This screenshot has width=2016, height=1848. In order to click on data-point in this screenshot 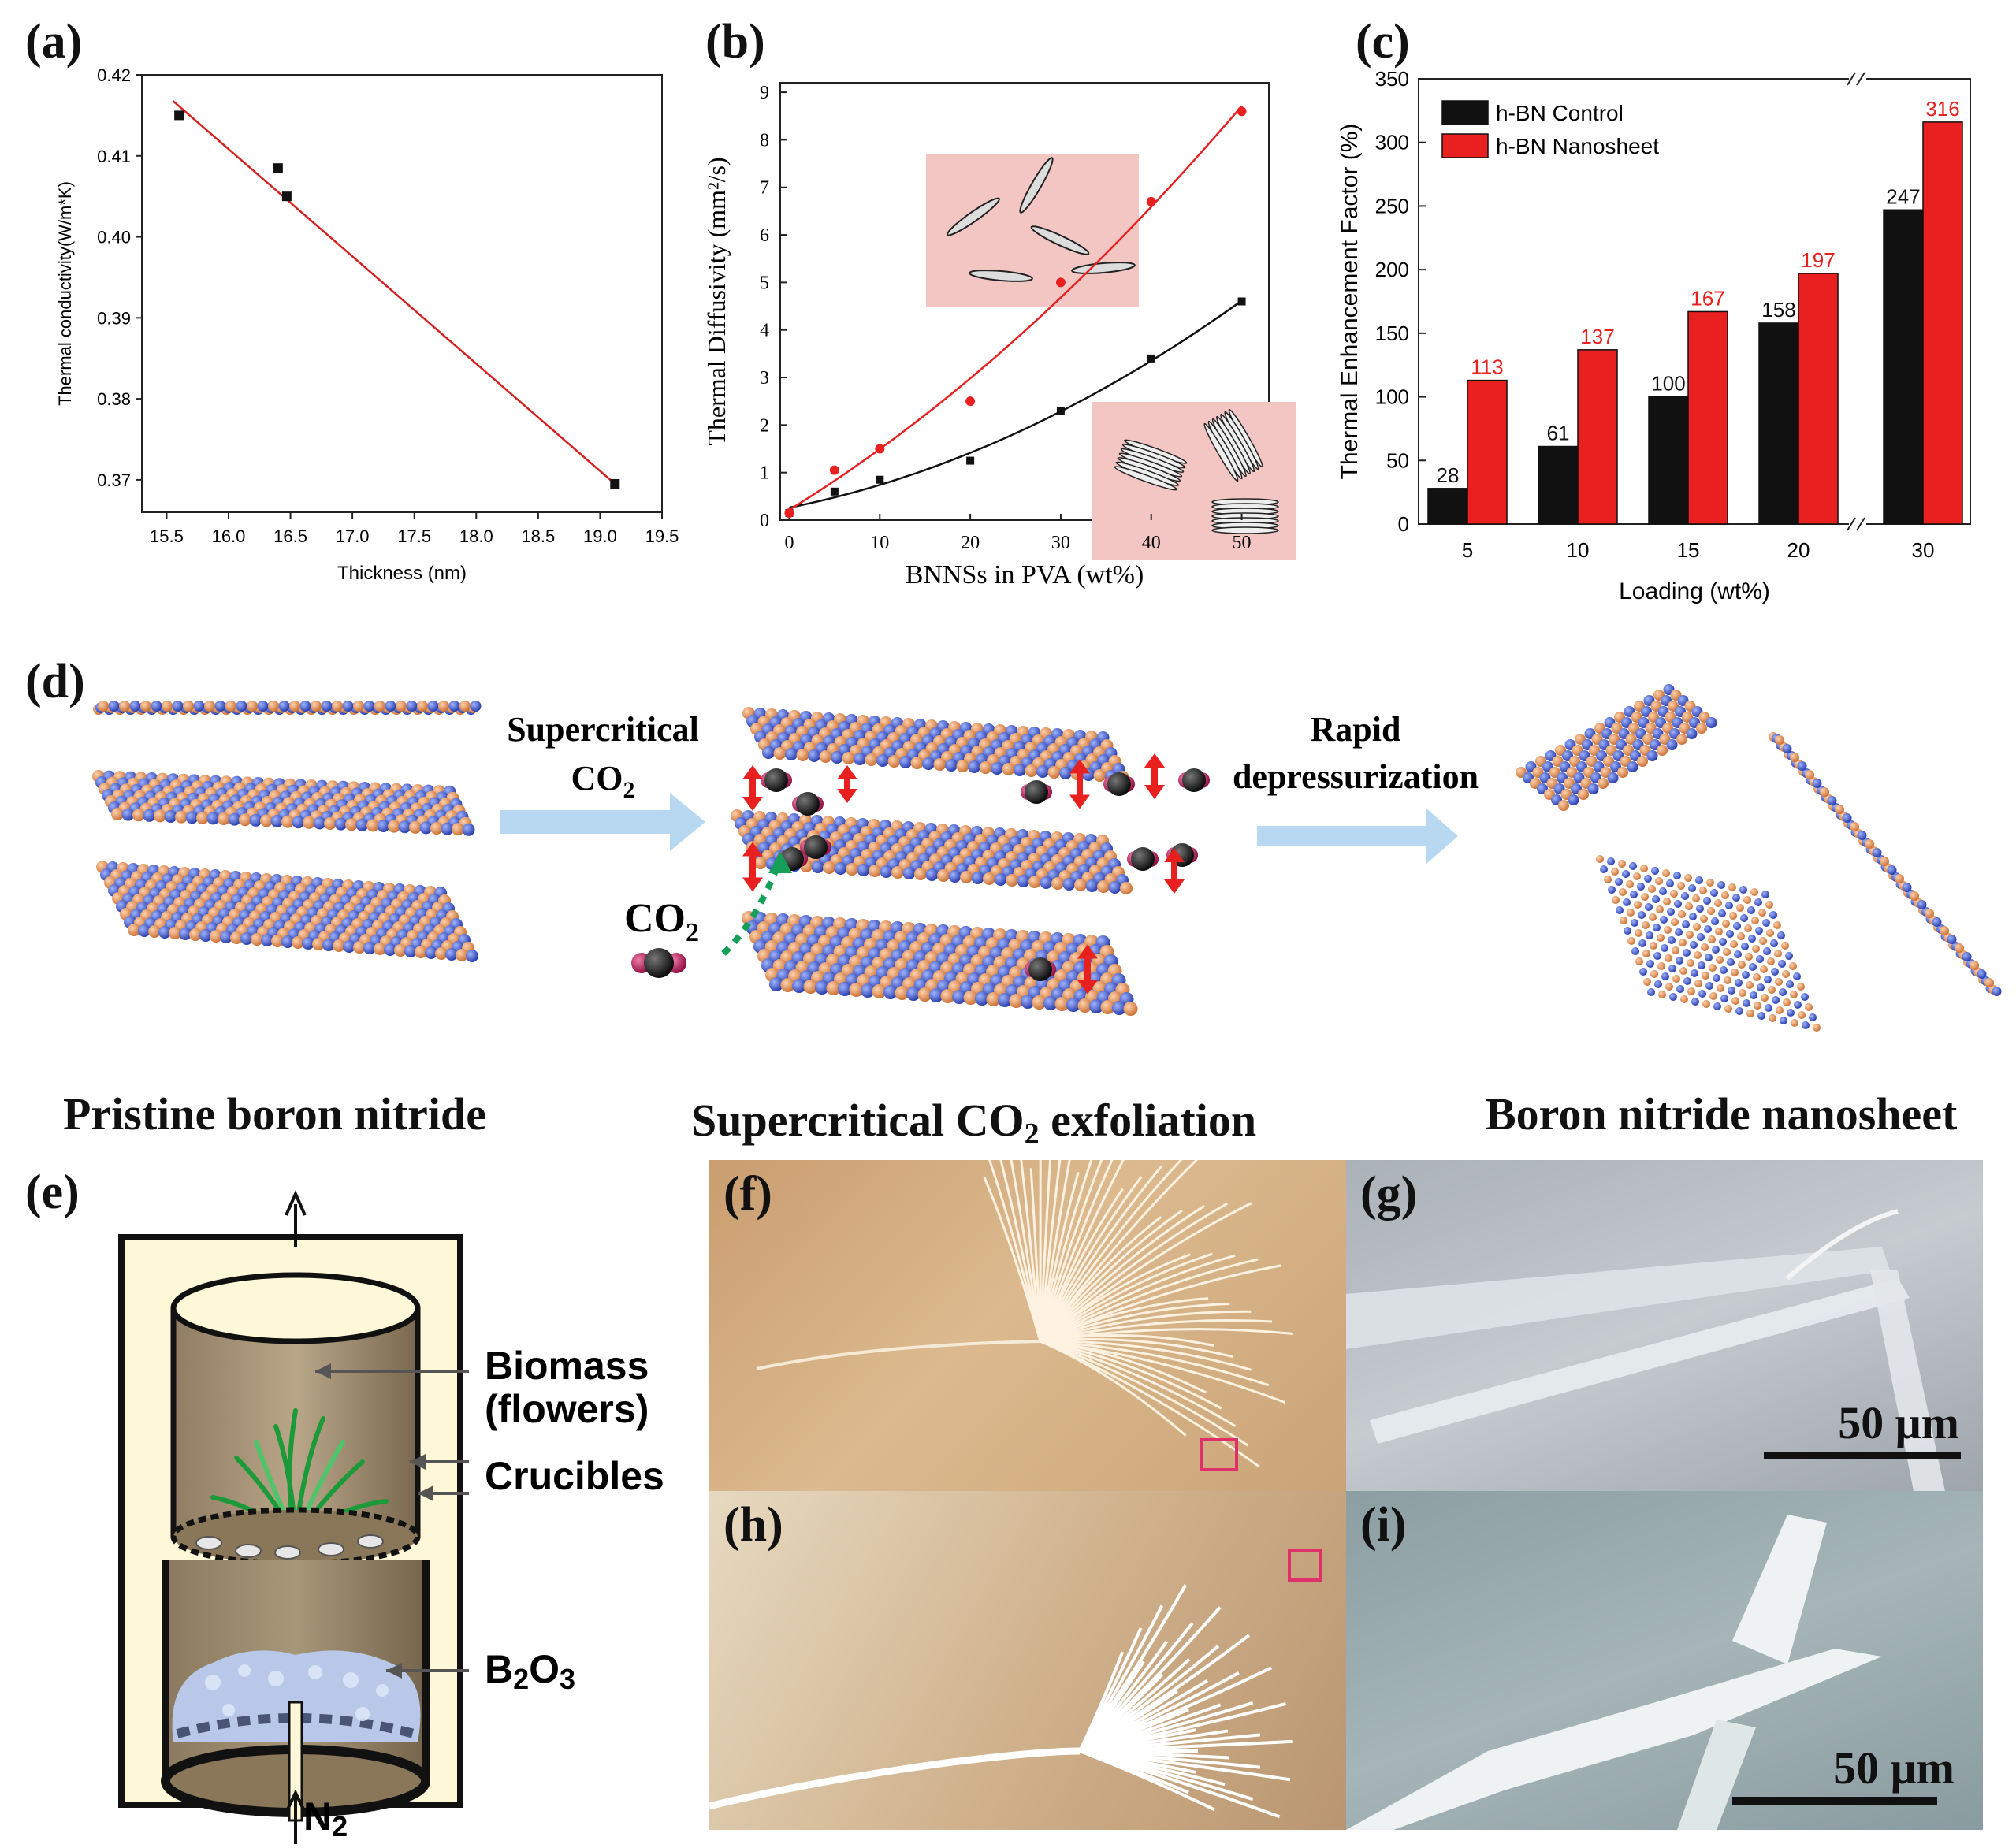, I will do `click(179, 115)`.